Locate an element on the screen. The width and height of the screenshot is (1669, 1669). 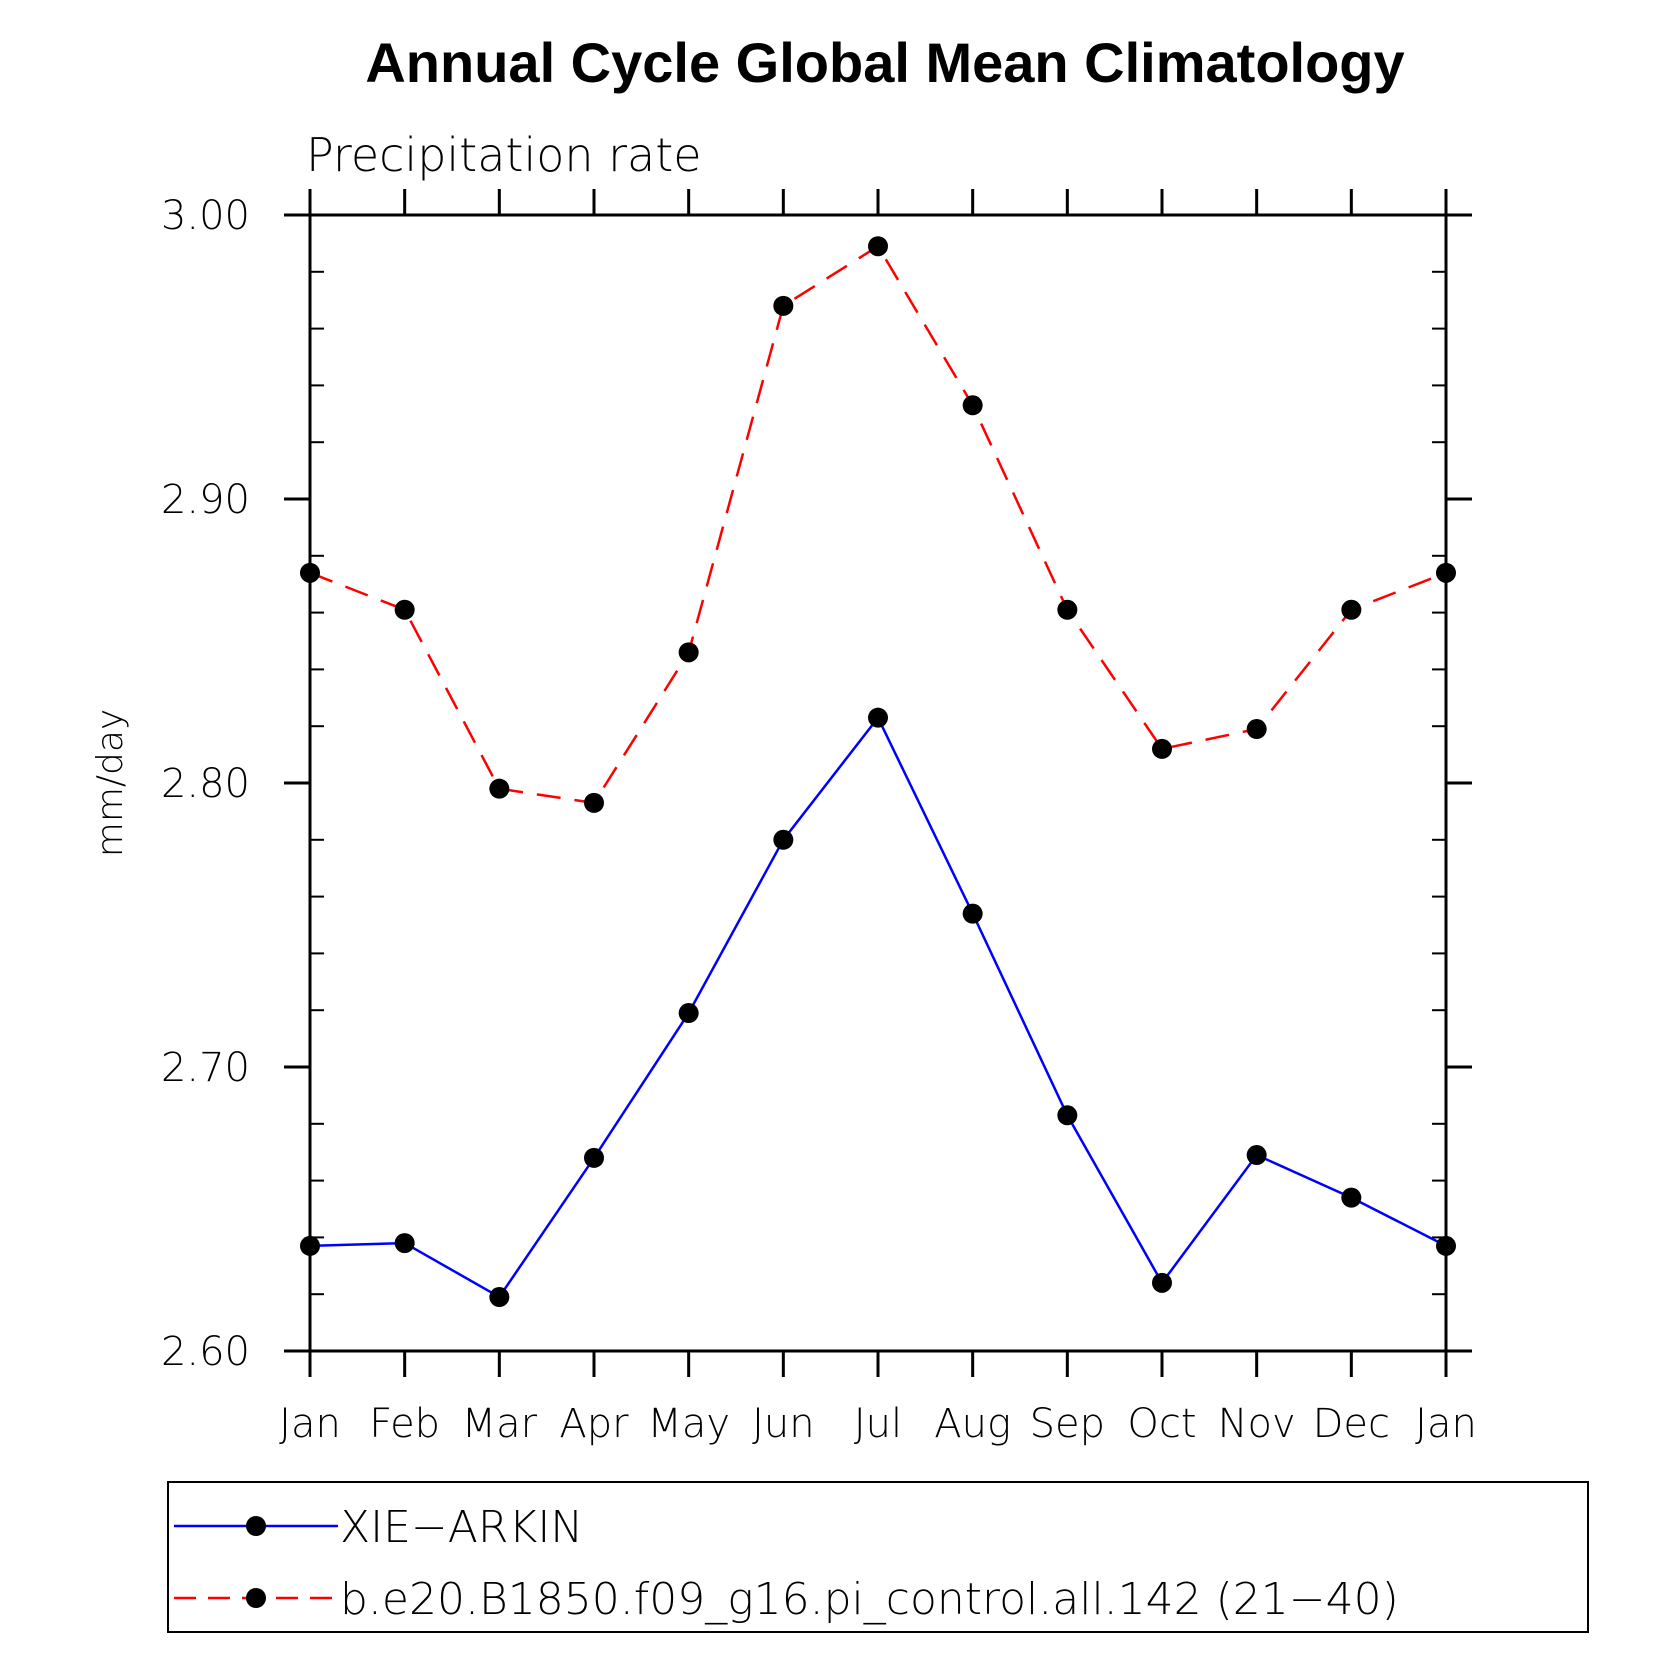
x-tick-label: Oct is located at coordinates (1161, 1424).